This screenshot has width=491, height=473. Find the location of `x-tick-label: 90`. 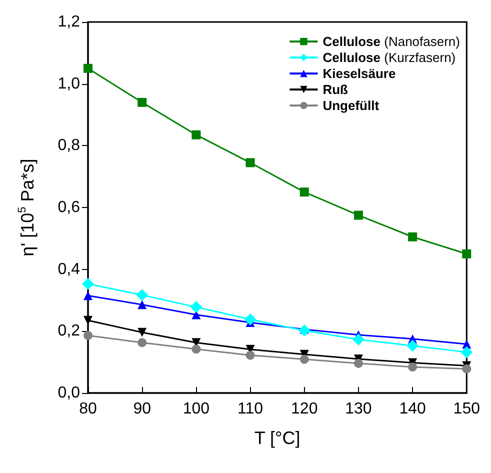

x-tick-label: 90 is located at coordinates (142, 409).